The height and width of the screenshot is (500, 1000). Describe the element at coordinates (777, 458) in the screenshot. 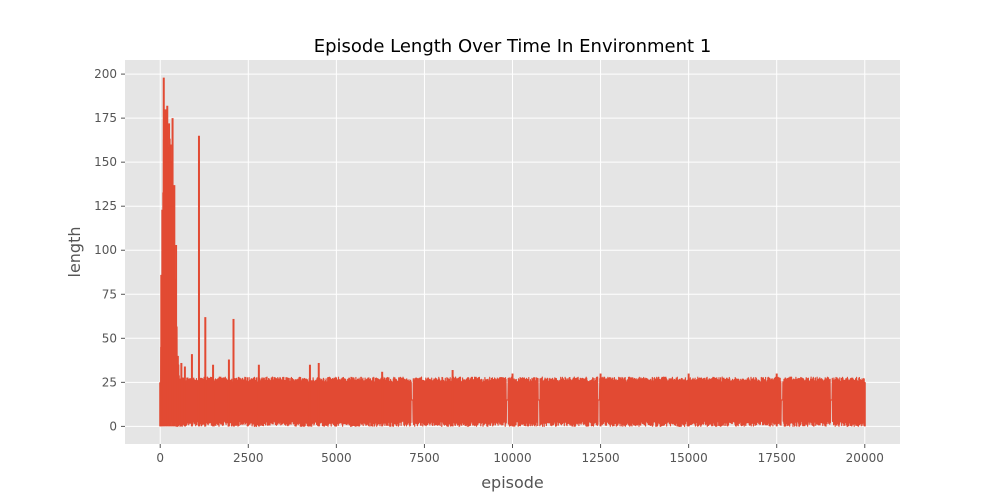

I see `x-tick-label: 17500` at that location.